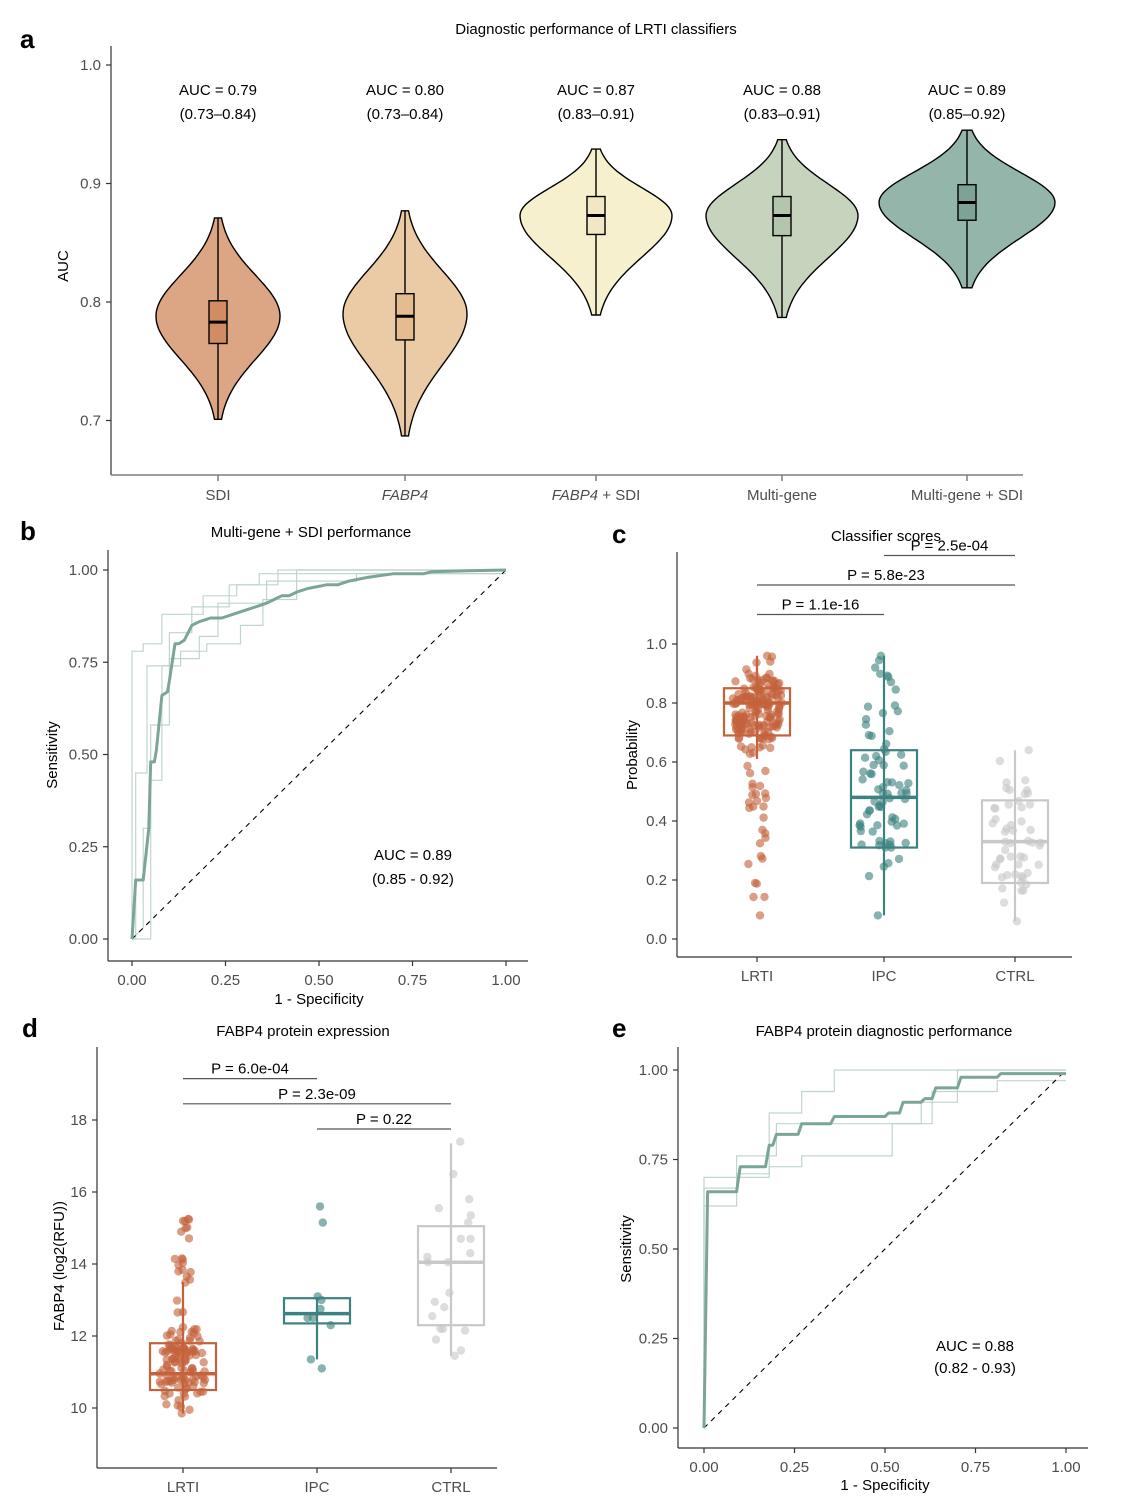 The width and height of the screenshot is (1146, 1498). I want to click on ci-label-1: (0.73–0.84), so click(405, 114).